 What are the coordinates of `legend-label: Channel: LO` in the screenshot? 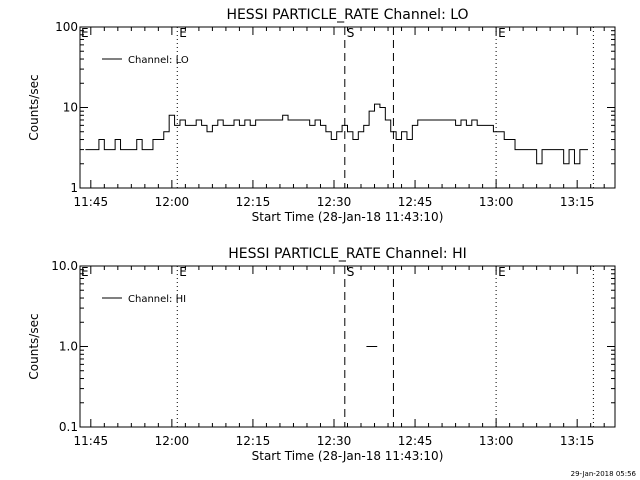 It's located at (158, 60).